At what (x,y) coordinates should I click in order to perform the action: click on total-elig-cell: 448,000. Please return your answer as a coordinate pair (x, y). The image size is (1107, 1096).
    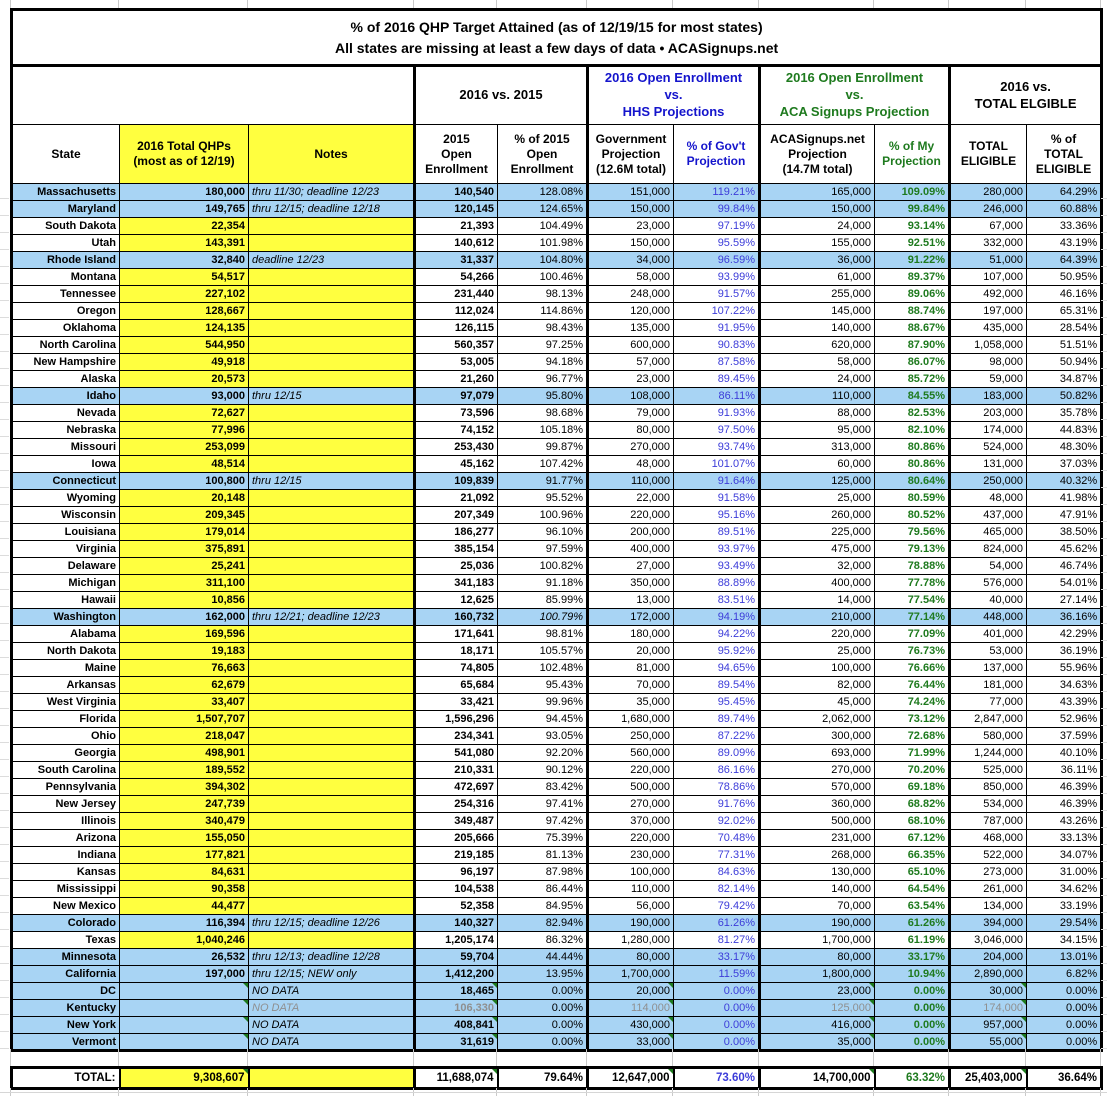
    Looking at the image, I should click on (988, 617).